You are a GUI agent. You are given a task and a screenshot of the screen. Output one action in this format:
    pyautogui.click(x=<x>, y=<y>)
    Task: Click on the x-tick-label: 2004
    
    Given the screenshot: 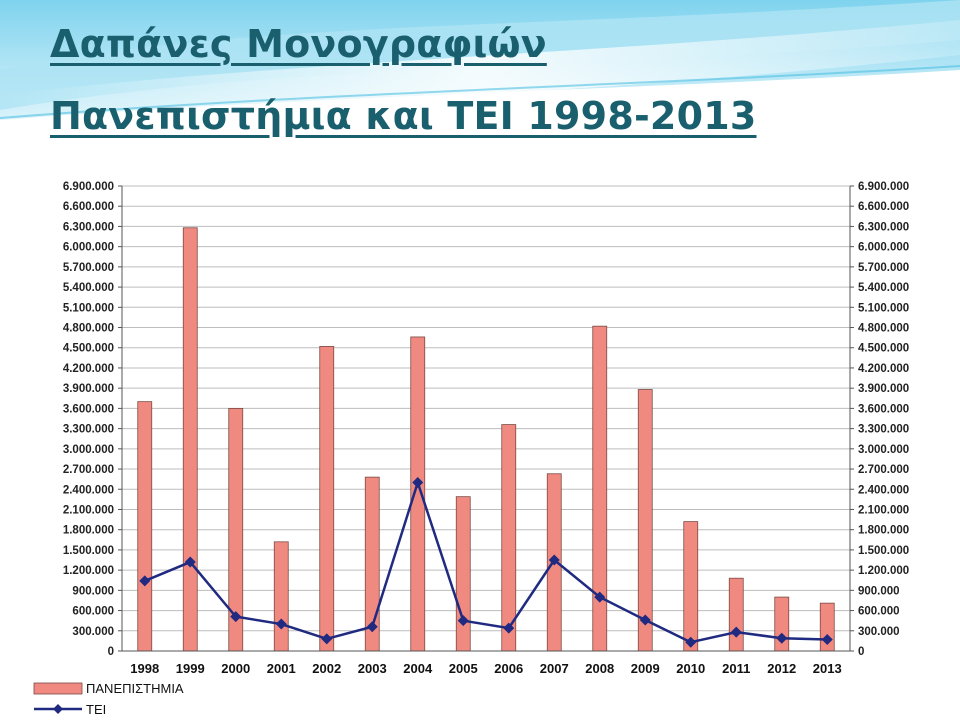 What is the action you would take?
    pyautogui.click(x=418, y=668)
    